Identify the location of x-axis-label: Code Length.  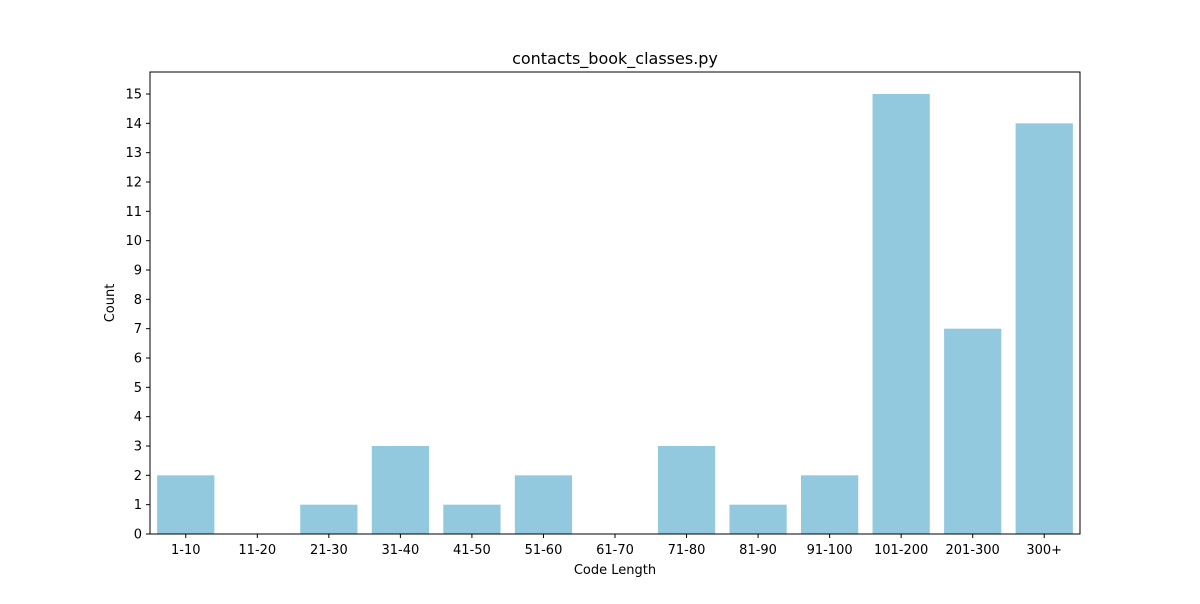
(615, 570).